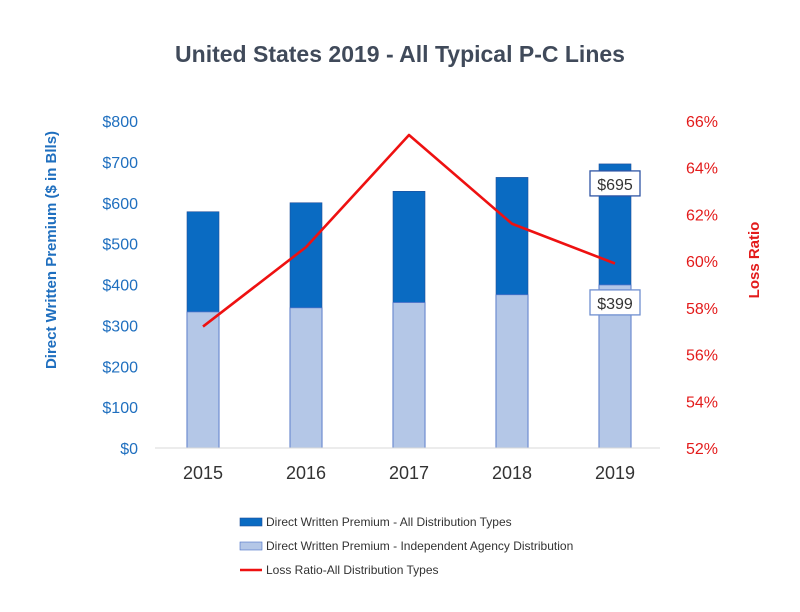 This screenshot has height=612, width=800. What do you see at coordinates (702, 122) in the screenshot?
I see `y-tick-right-label: 66%` at bounding box center [702, 122].